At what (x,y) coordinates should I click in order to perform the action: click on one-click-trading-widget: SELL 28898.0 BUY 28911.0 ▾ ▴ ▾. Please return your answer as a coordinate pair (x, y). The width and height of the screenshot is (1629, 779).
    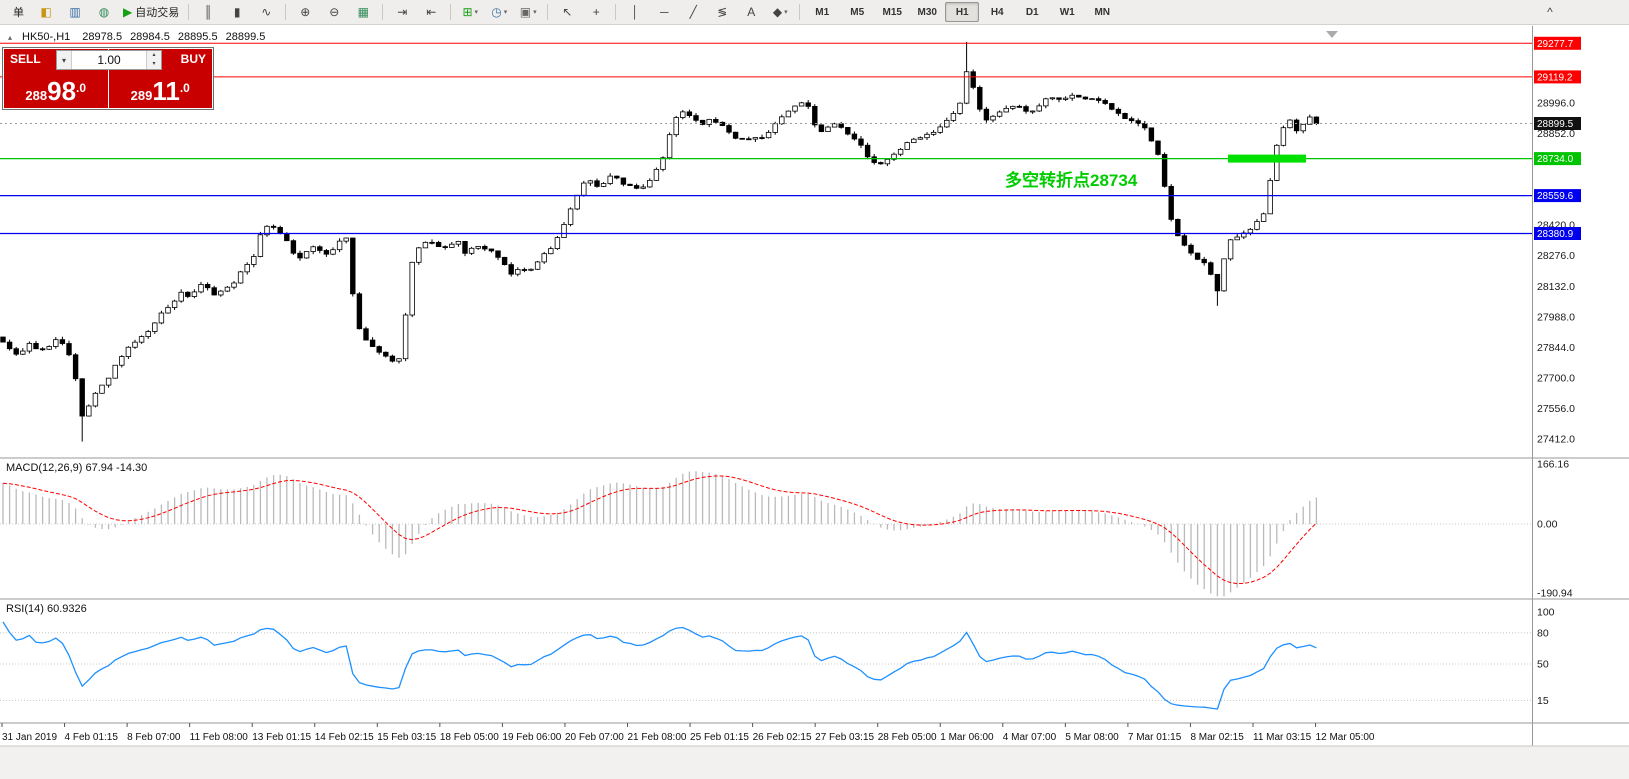
    Looking at the image, I should click on (108, 78).